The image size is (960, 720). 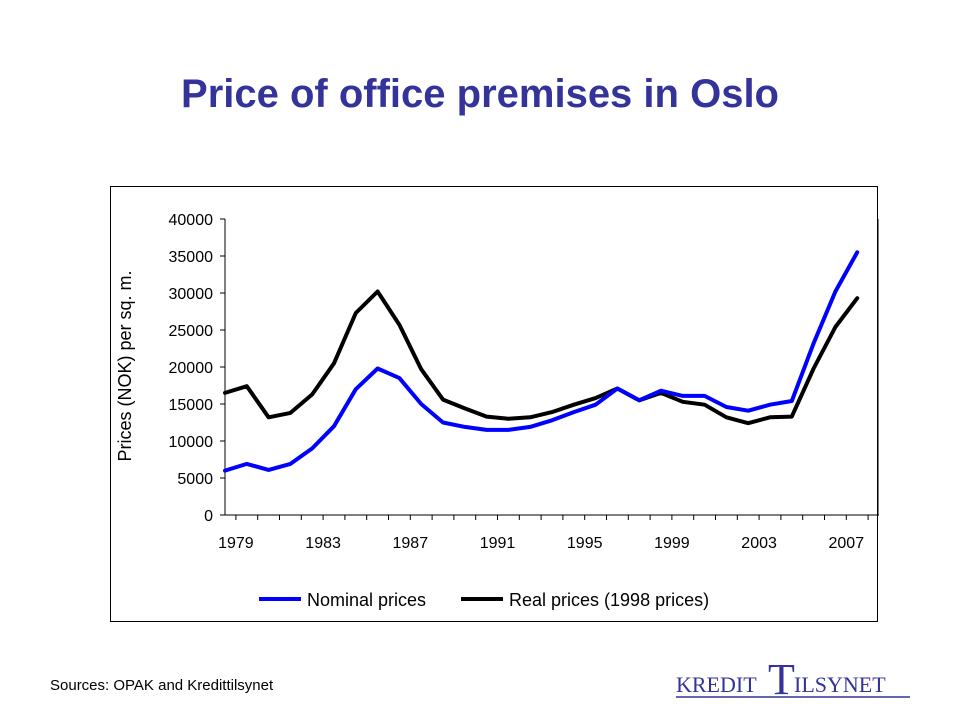 What do you see at coordinates (191, 331) in the screenshot?
I see `y-tick-label: 25000` at bounding box center [191, 331].